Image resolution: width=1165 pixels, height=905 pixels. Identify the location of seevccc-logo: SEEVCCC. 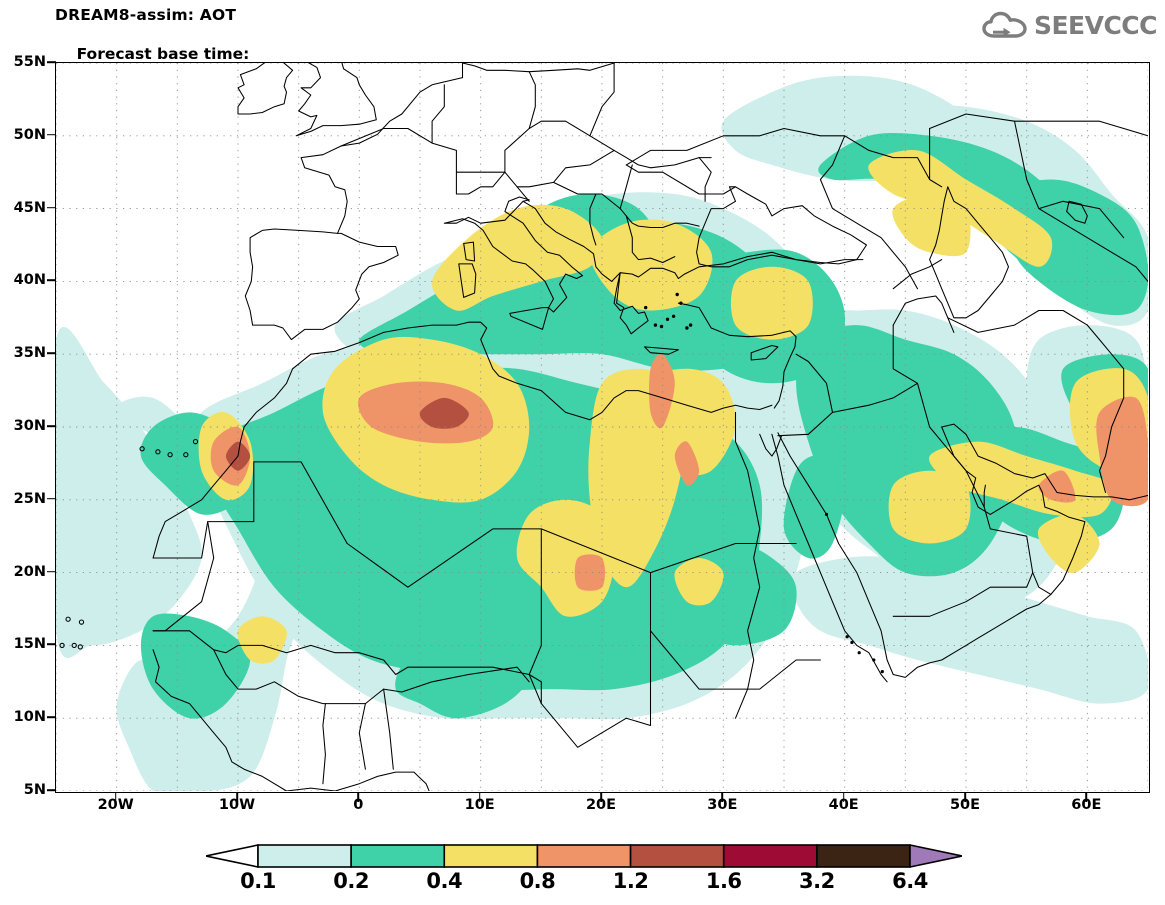
(1070, 25).